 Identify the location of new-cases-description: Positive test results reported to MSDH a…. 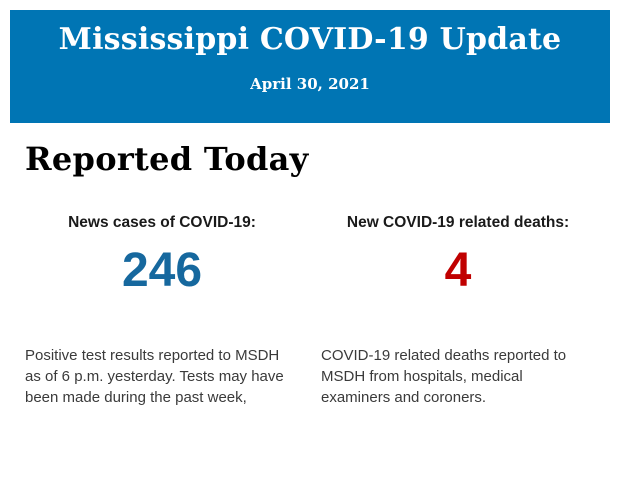
(154, 376).